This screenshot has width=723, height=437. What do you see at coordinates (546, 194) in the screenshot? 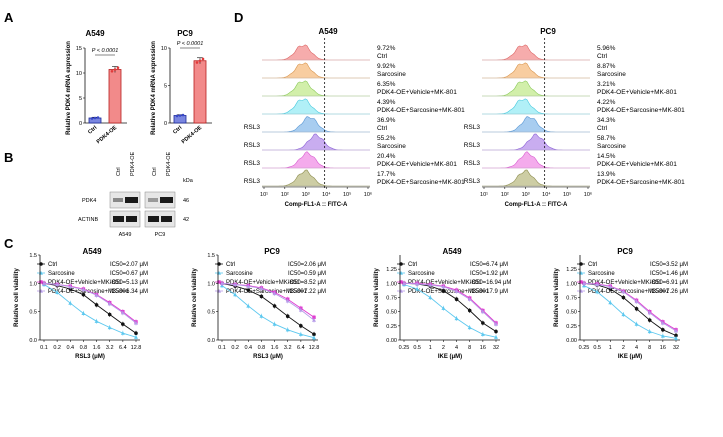
I see `x-tick-label: 10⁴` at bounding box center [546, 194].